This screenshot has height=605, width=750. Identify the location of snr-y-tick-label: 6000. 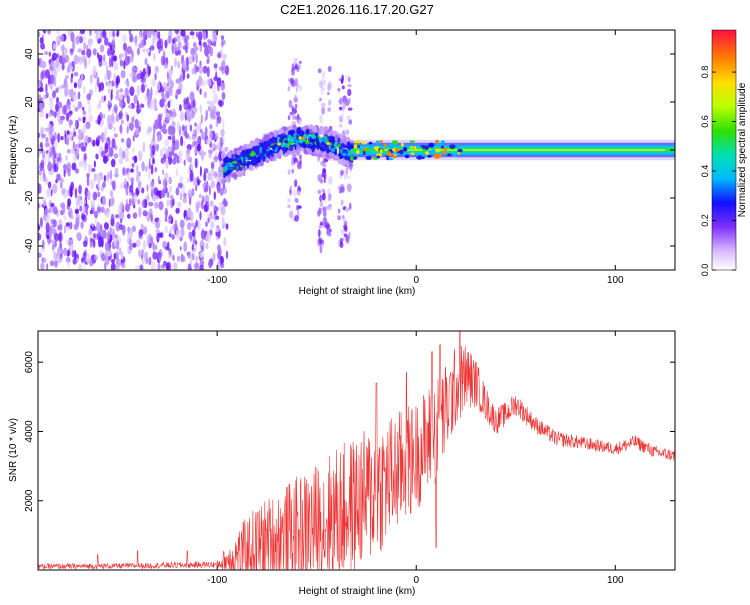
(29, 362).